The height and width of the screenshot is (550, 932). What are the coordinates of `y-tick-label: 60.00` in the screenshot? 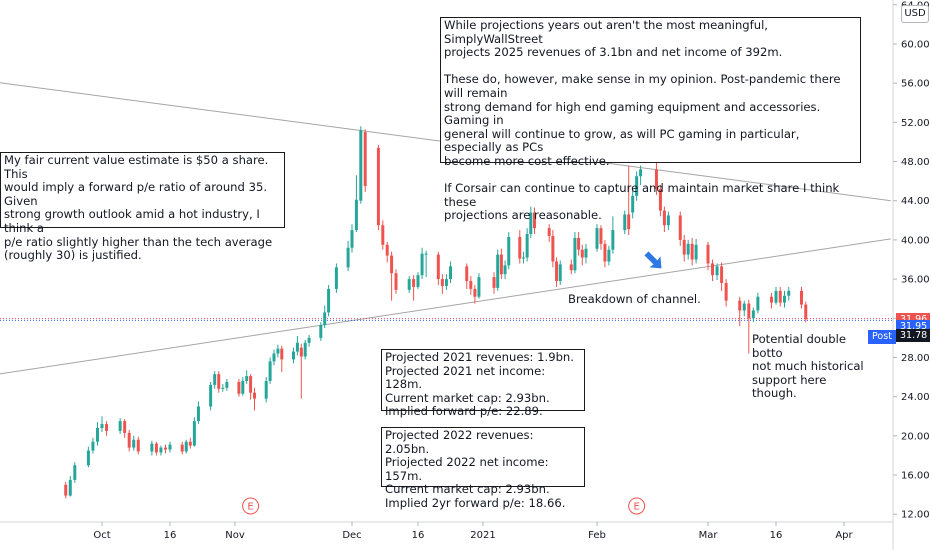 It's located at (915, 44).